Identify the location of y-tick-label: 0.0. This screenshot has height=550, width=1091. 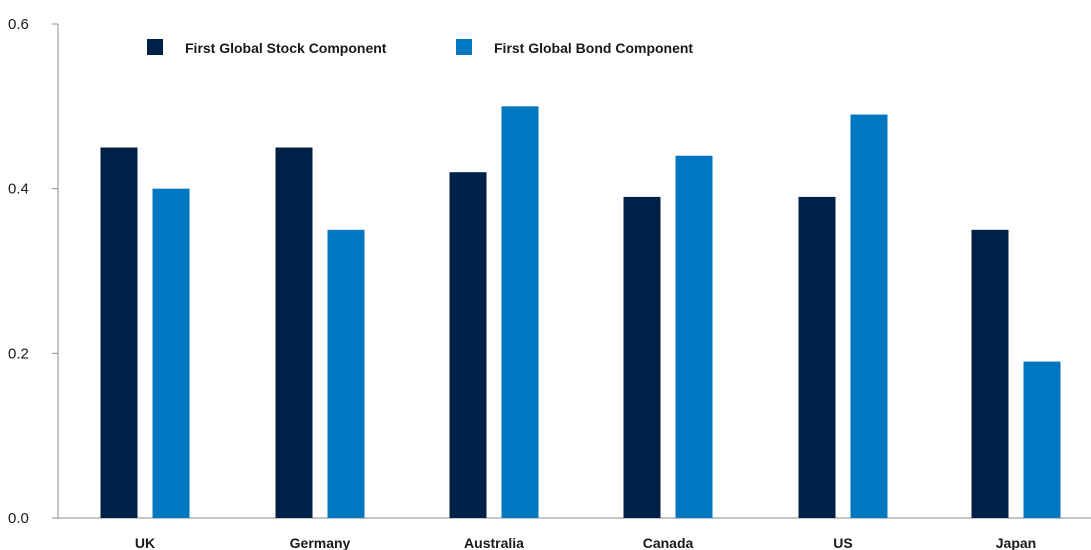
(18, 518).